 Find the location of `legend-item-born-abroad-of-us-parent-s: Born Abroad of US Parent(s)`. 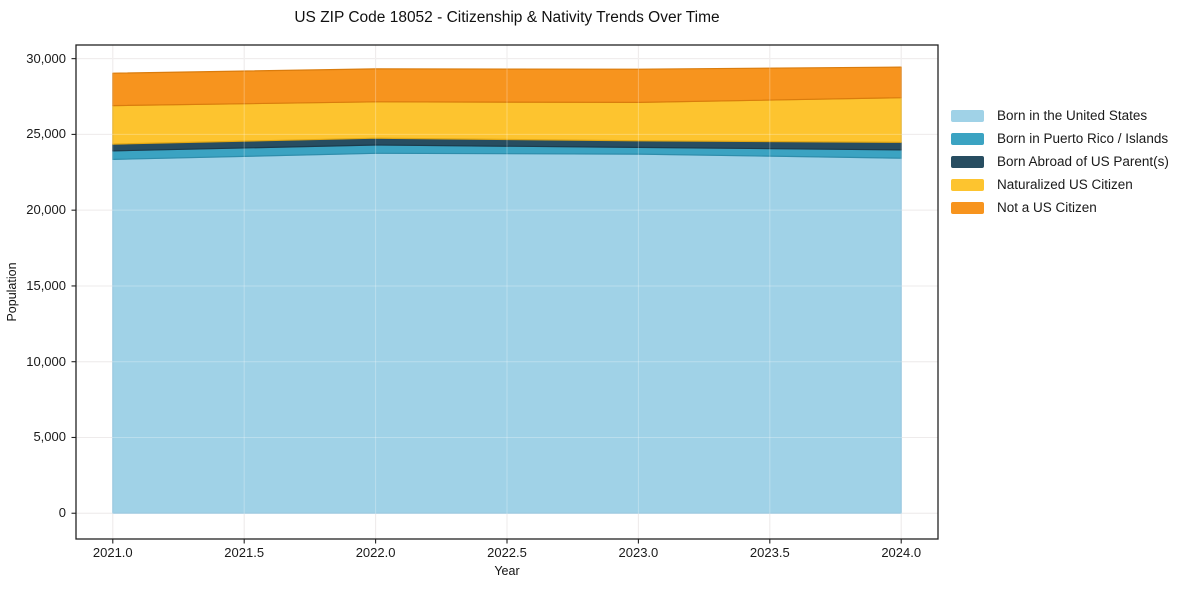

legend-item-born-abroad-of-us-parent-s: Born Abroad of US Parent(s) is located at coordinates (1060, 161).